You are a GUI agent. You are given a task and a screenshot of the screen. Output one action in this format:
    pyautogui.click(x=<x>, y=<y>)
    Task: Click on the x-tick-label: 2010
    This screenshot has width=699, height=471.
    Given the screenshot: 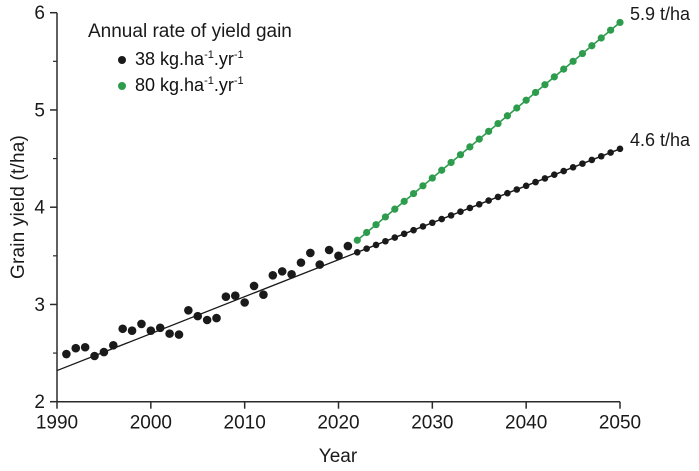 What is the action you would take?
    pyautogui.click(x=245, y=423)
    